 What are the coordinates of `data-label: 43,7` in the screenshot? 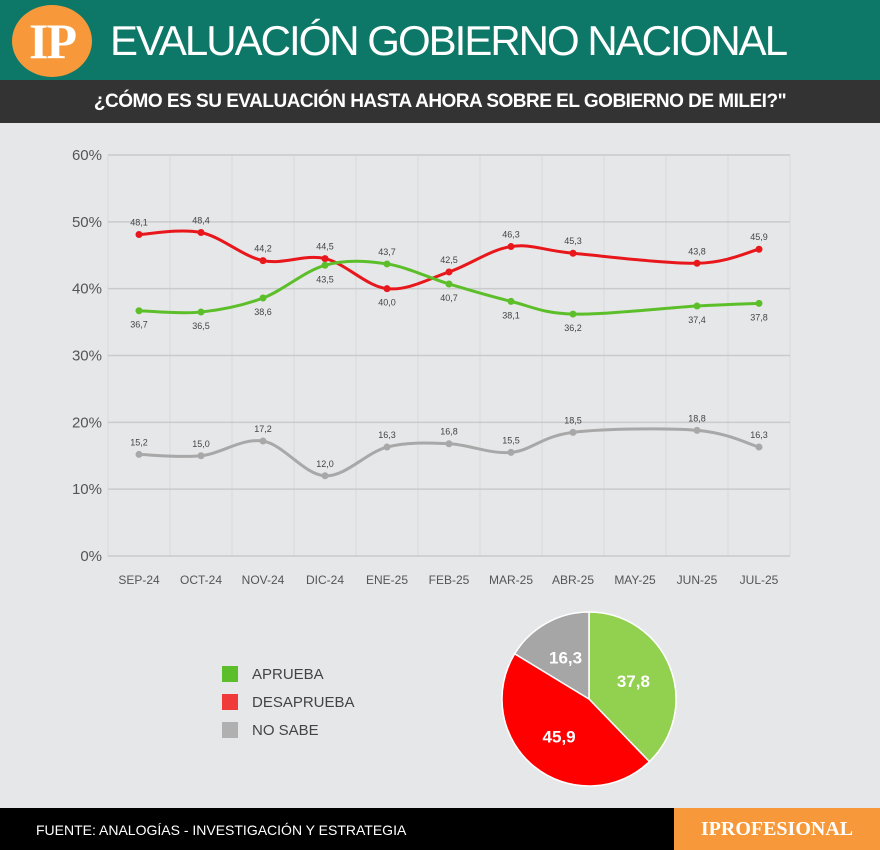 It's located at (387, 252).